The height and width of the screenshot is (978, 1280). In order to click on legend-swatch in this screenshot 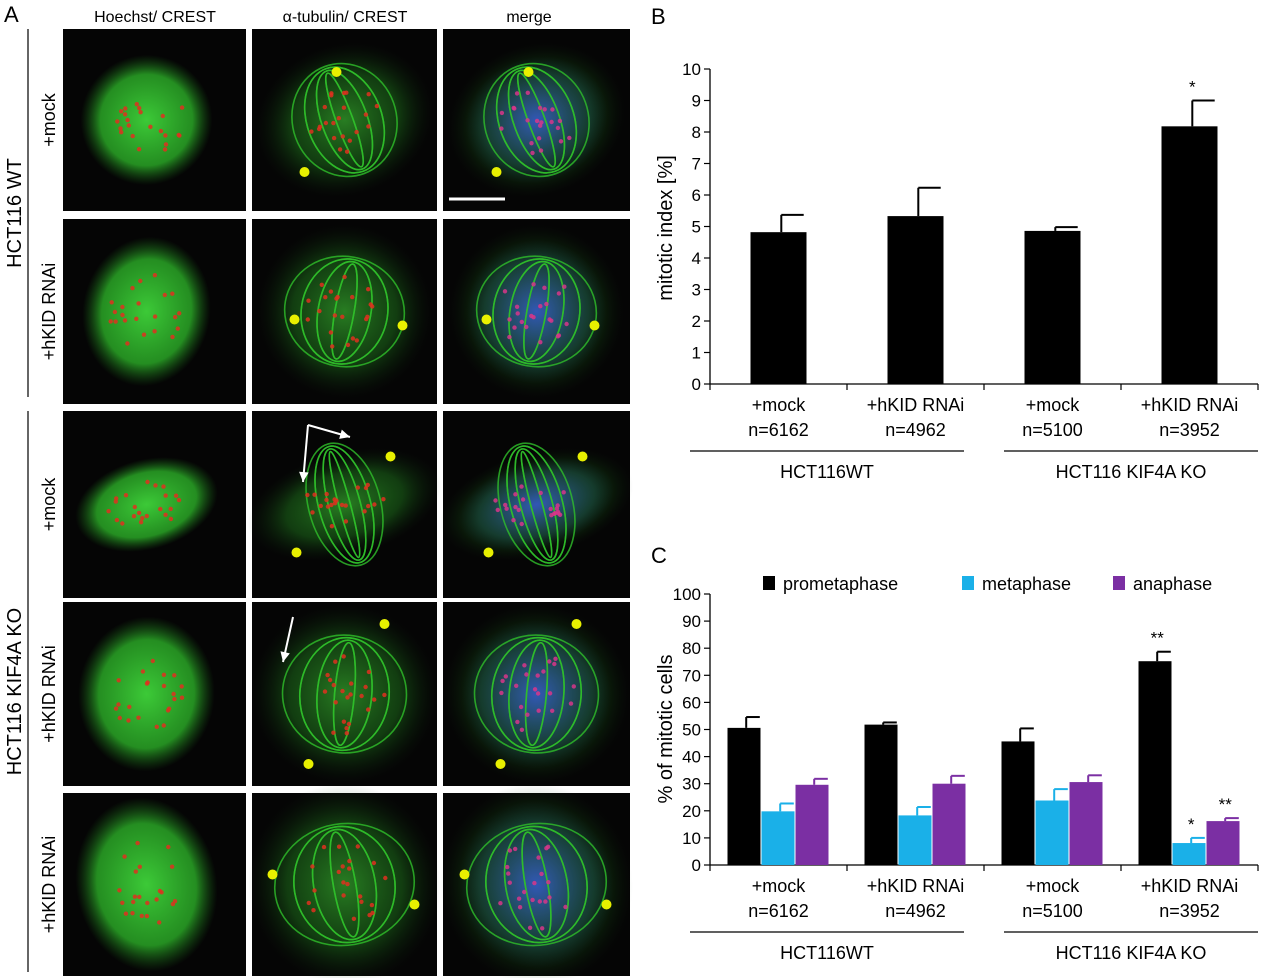, I will do `click(1119, 583)`.